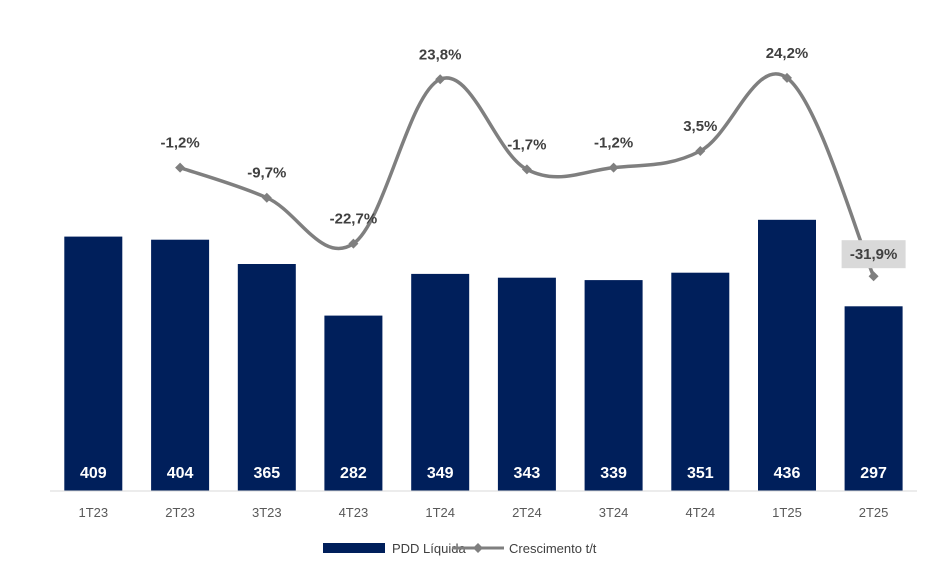 The image size is (940, 577). What do you see at coordinates (266, 173) in the screenshot?
I see `growth-value-label: -9,7%` at bounding box center [266, 173].